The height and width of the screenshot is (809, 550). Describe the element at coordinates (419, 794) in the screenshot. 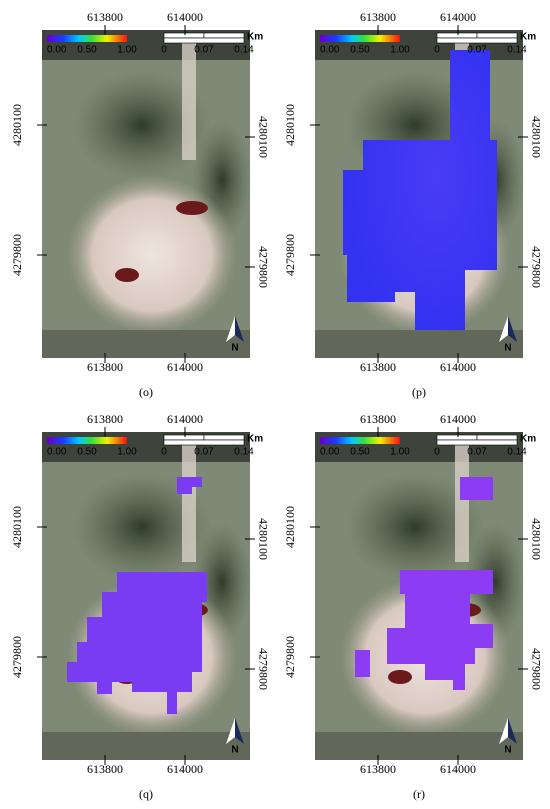

I see `panel-caption: (r)` at that location.